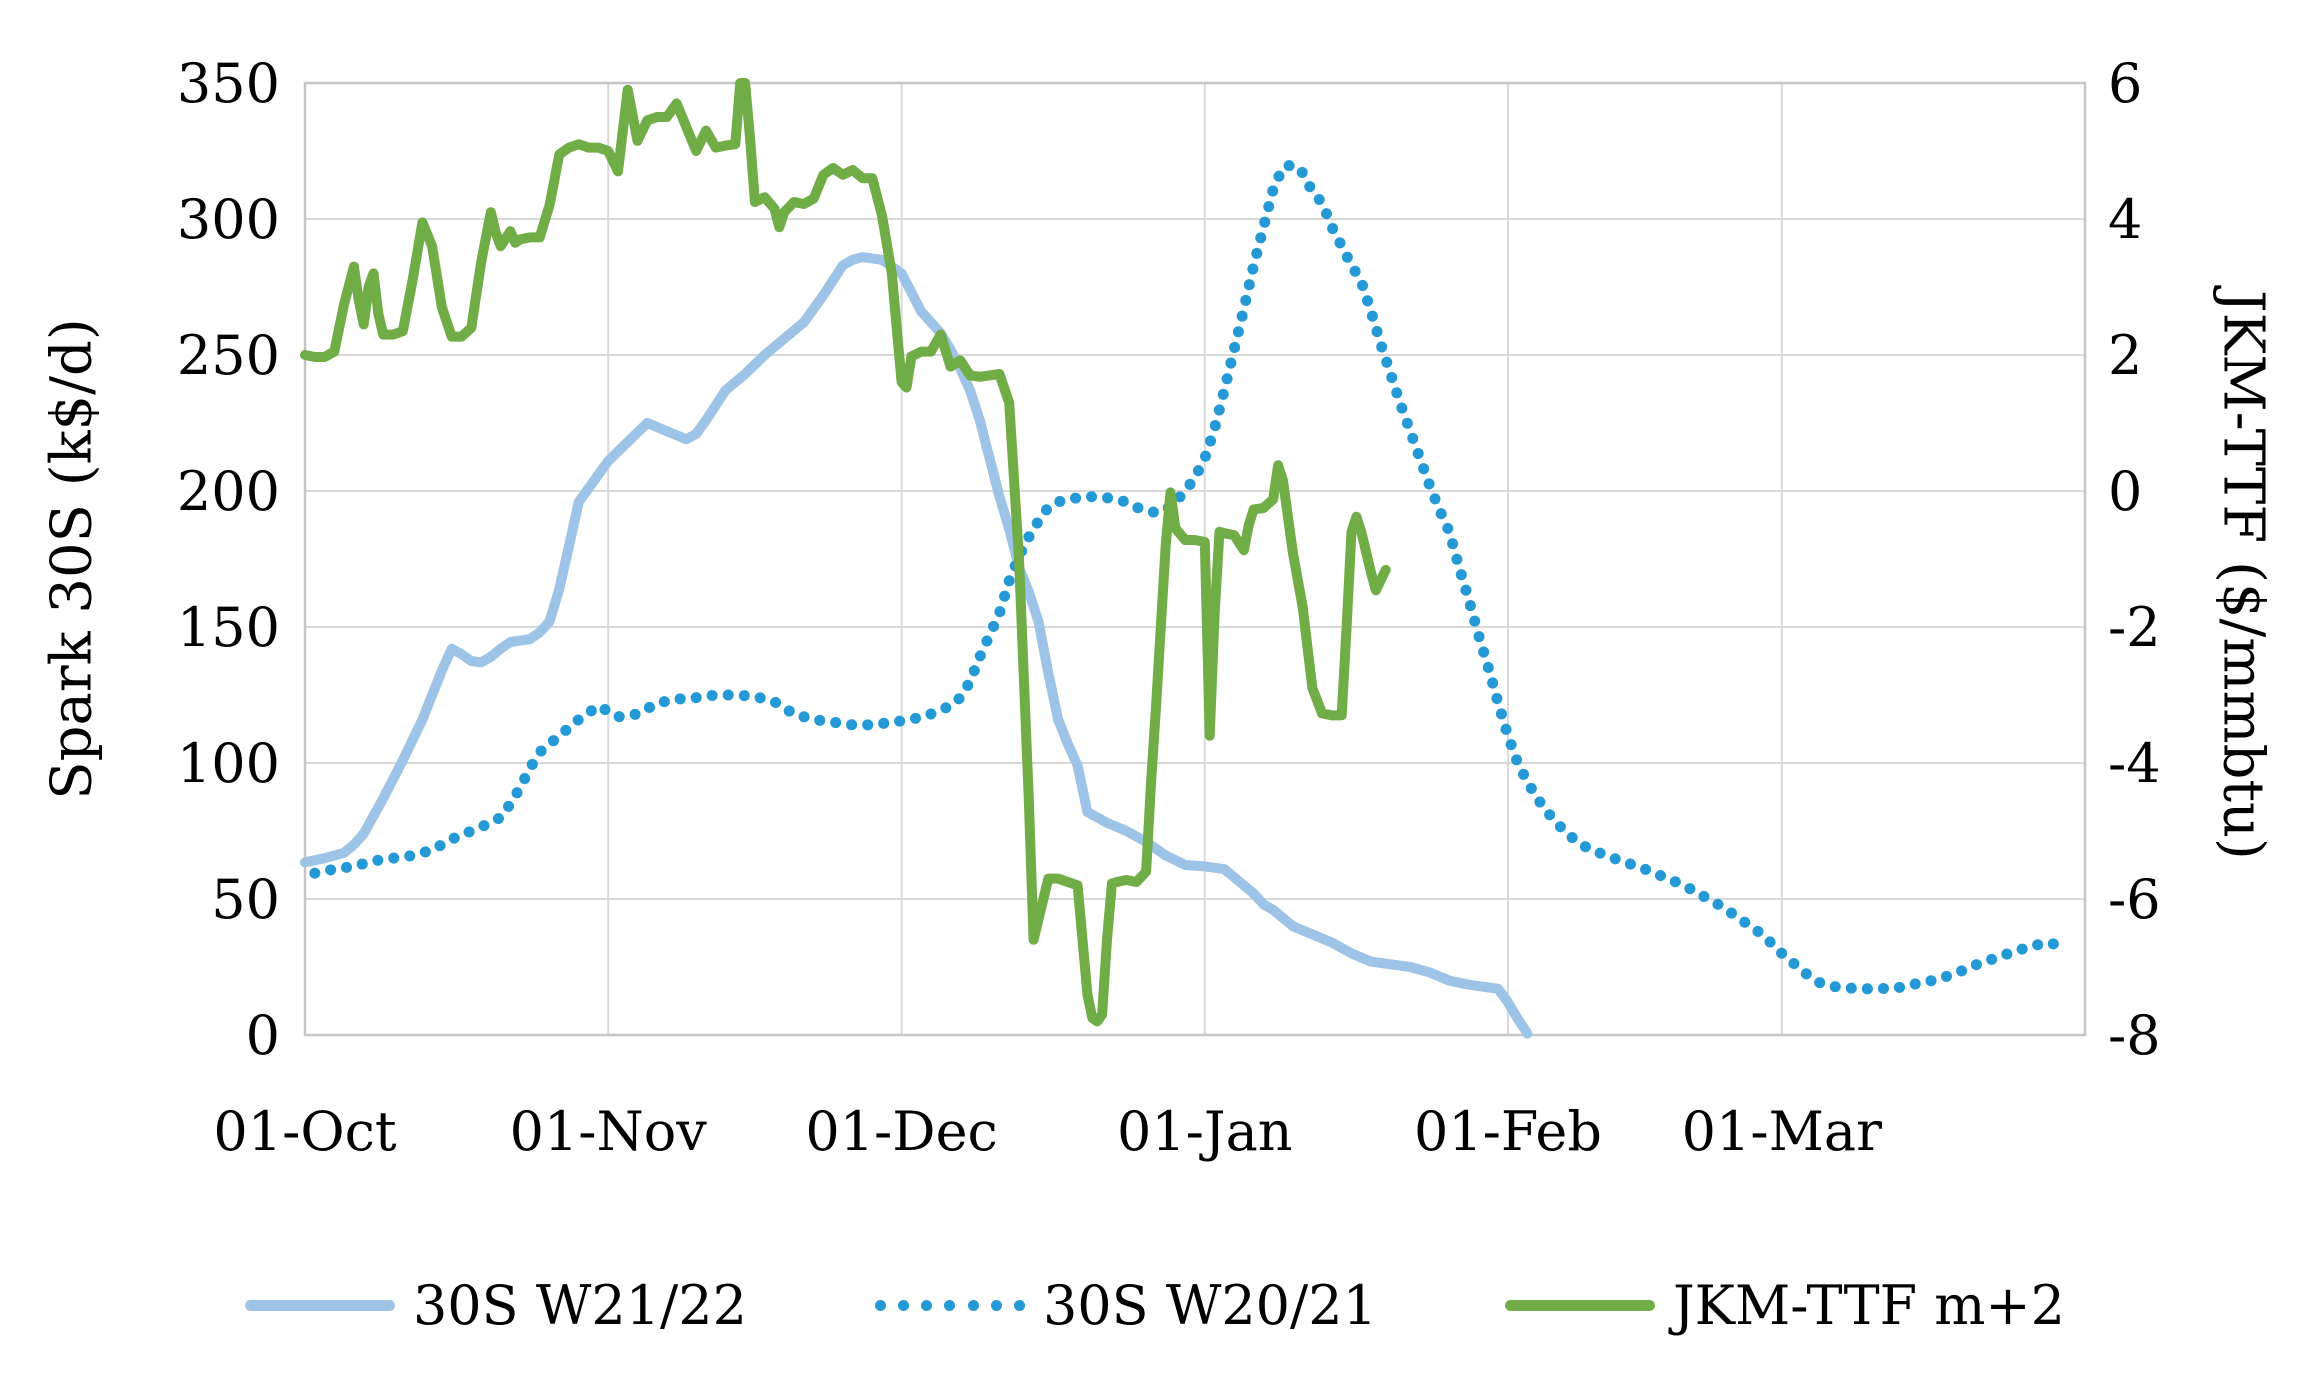  I want to click on right-axis-tick-label: -2, so click(2134, 627).